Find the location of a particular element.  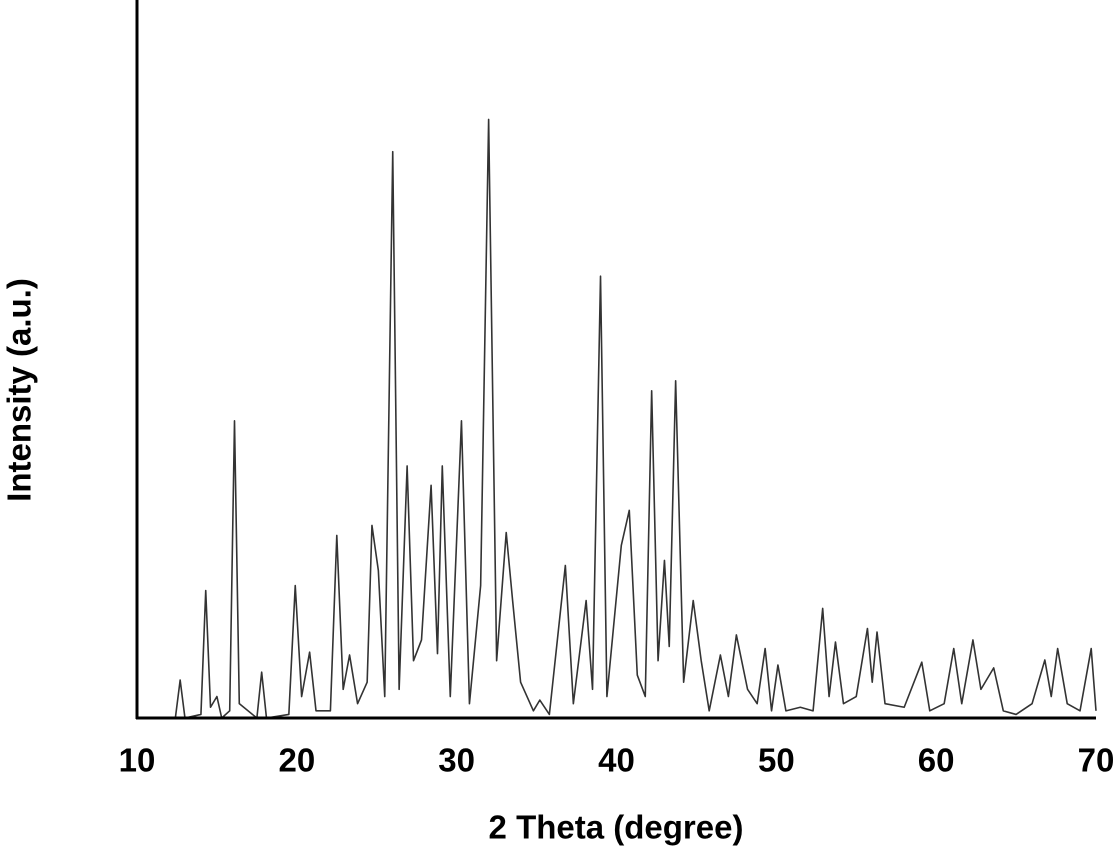

x-axis-label: 2 Theta (degree) is located at coordinates (616, 827).